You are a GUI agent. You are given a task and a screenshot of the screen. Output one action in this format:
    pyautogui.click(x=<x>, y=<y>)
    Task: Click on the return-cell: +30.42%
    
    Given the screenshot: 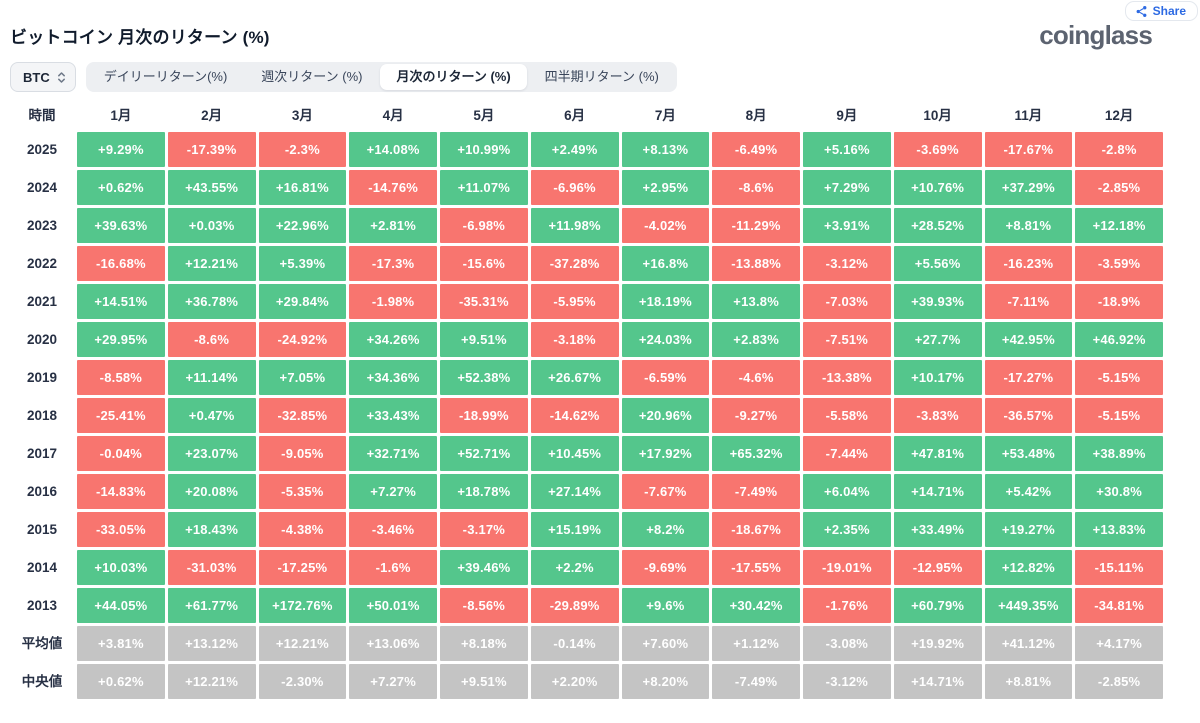 What is the action you would take?
    pyautogui.click(x=756, y=605)
    